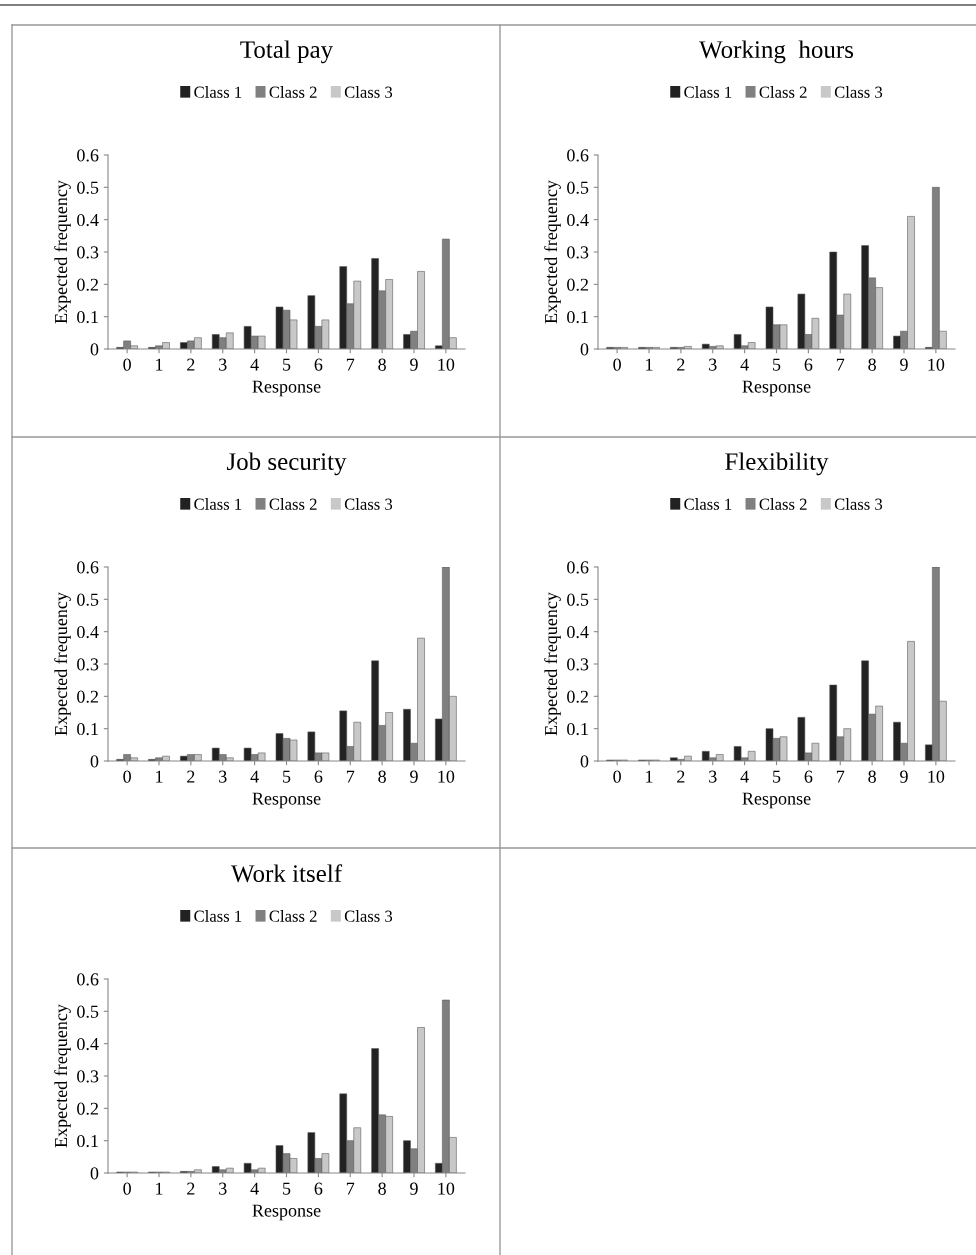 The height and width of the screenshot is (1255, 976). Describe the element at coordinates (287, 52) in the screenshot. I see `chart-title: Total pay` at that location.